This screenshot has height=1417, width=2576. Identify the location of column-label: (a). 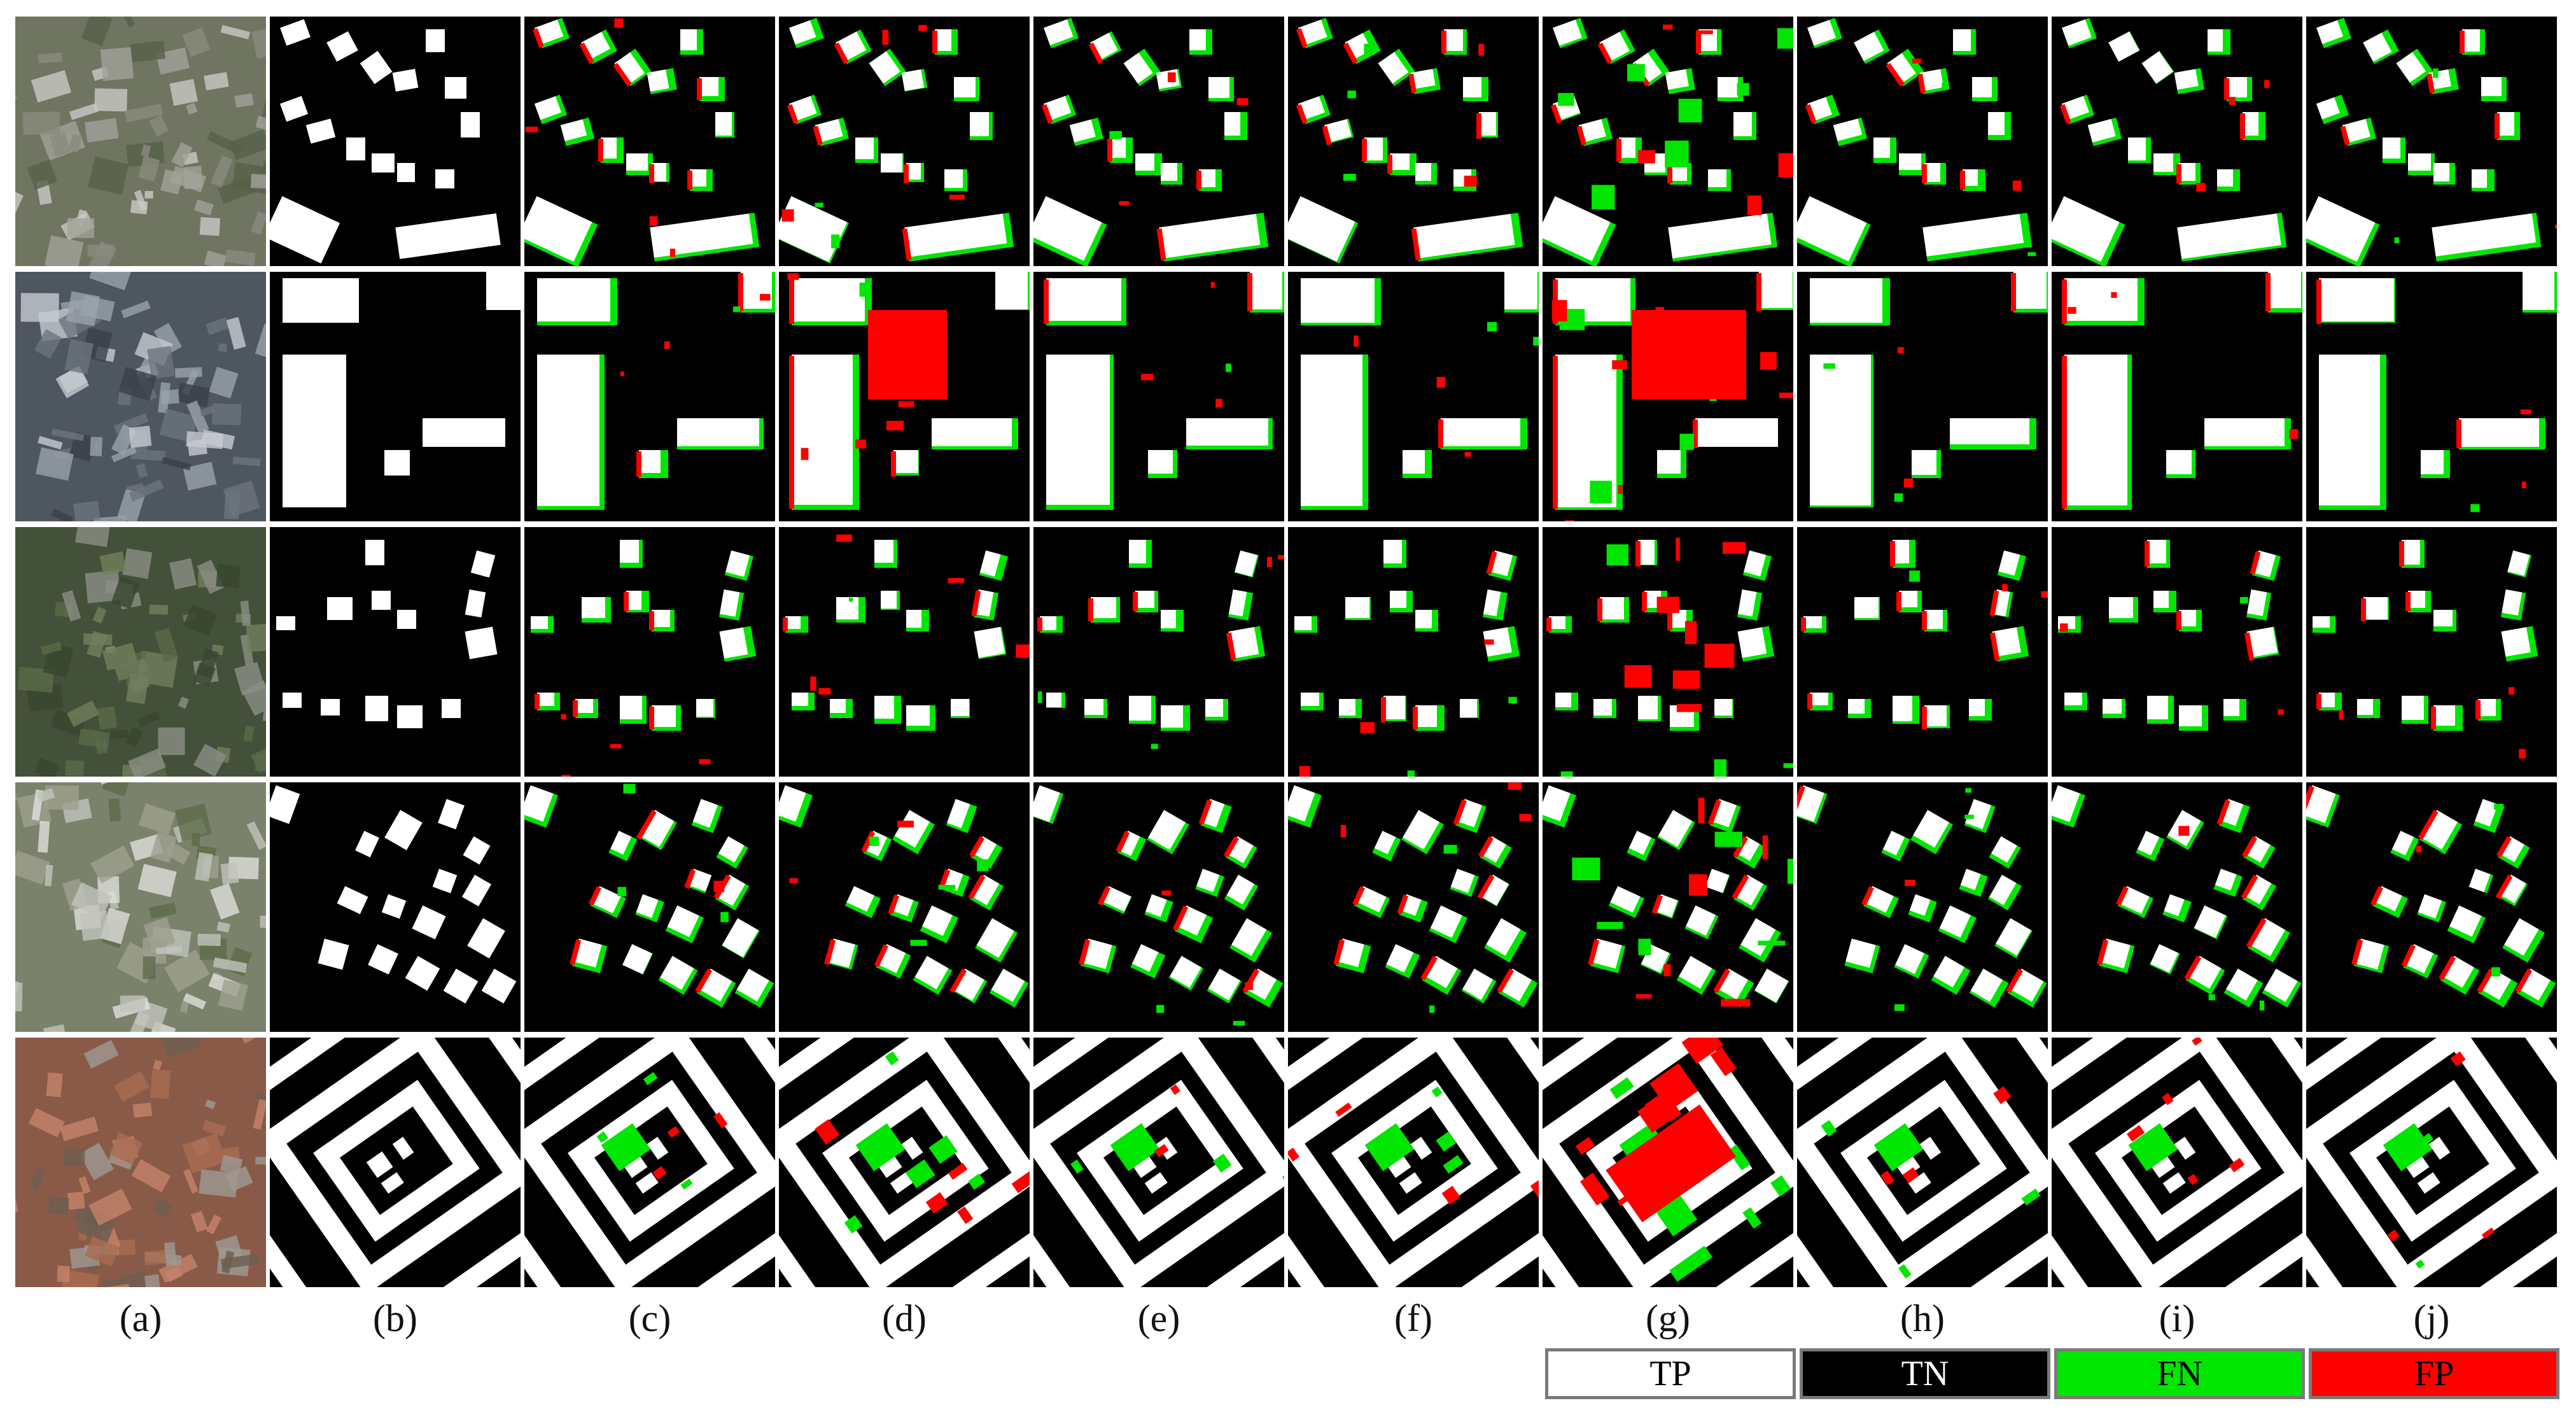
(140, 1318).